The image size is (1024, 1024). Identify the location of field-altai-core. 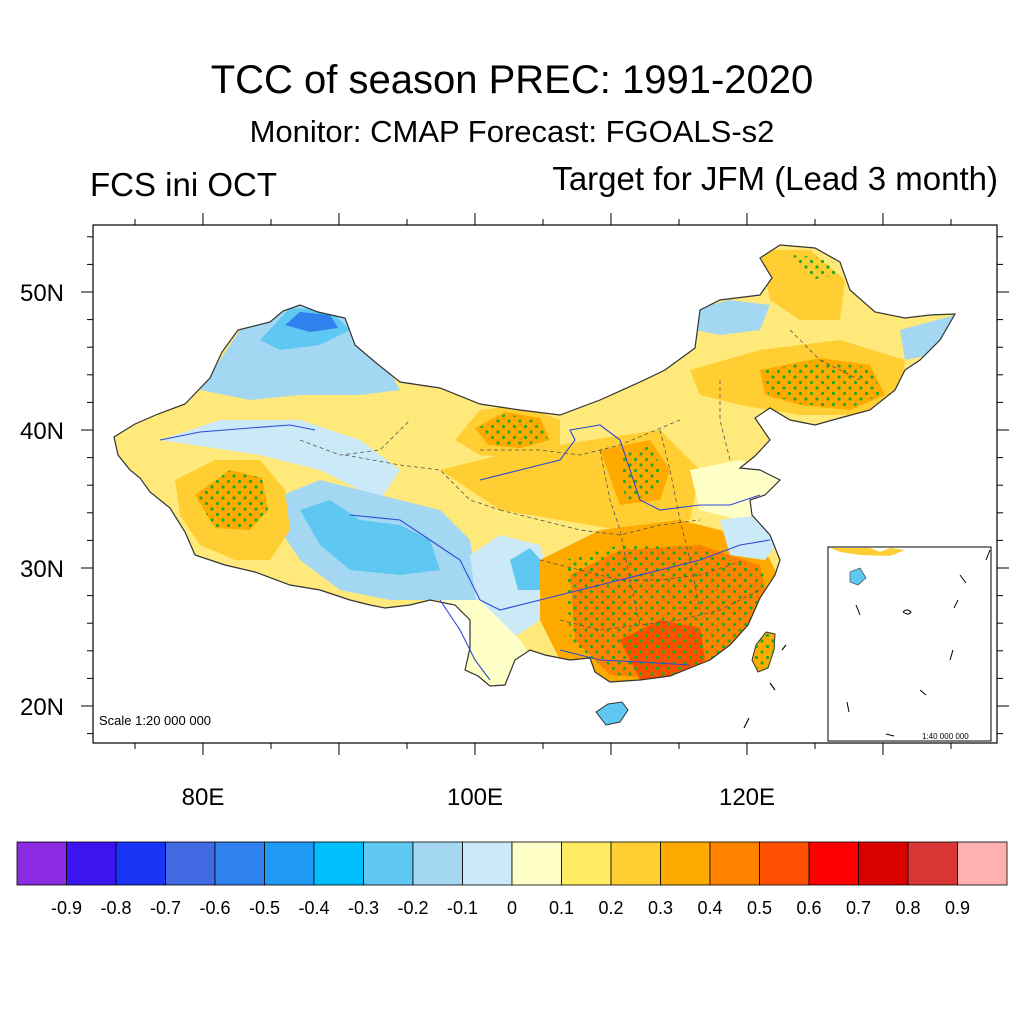
(311, 322).